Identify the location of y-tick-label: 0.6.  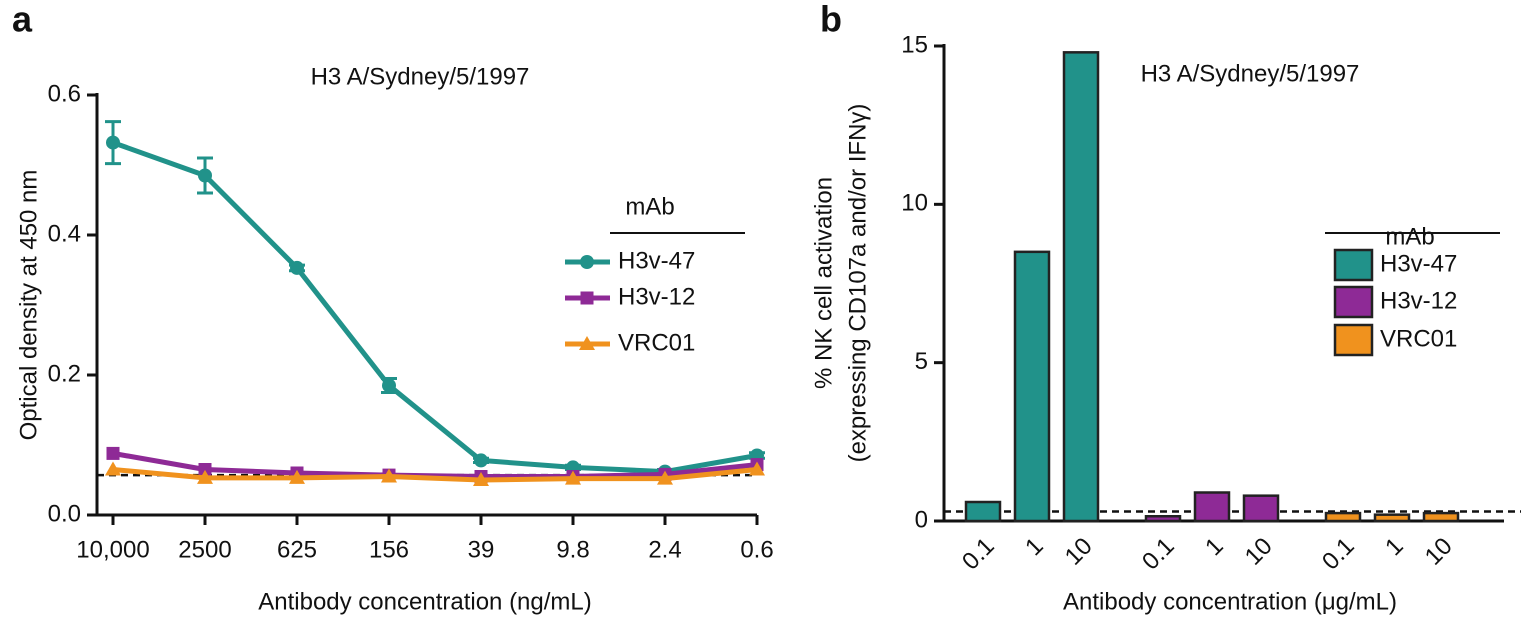
(64, 93).